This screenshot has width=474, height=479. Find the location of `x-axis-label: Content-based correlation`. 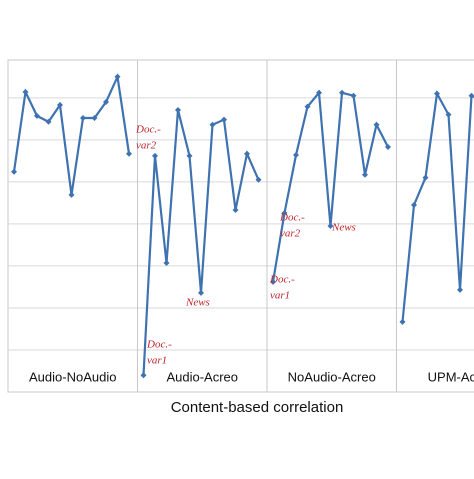

x-axis-label: Content-based correlation is located at coordinates (257, 407).